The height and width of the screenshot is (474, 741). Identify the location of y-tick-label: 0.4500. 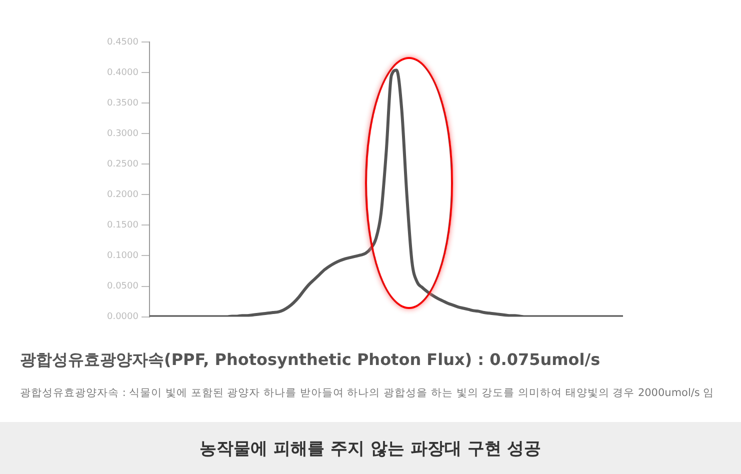
(122, 42).